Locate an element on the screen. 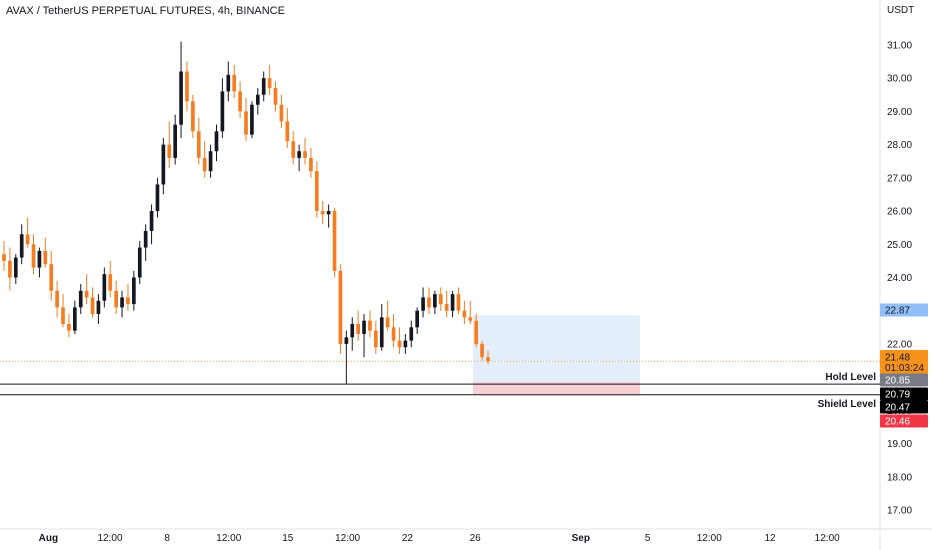  price-tick-label: 22.00 is located at coordinates (899, 344).